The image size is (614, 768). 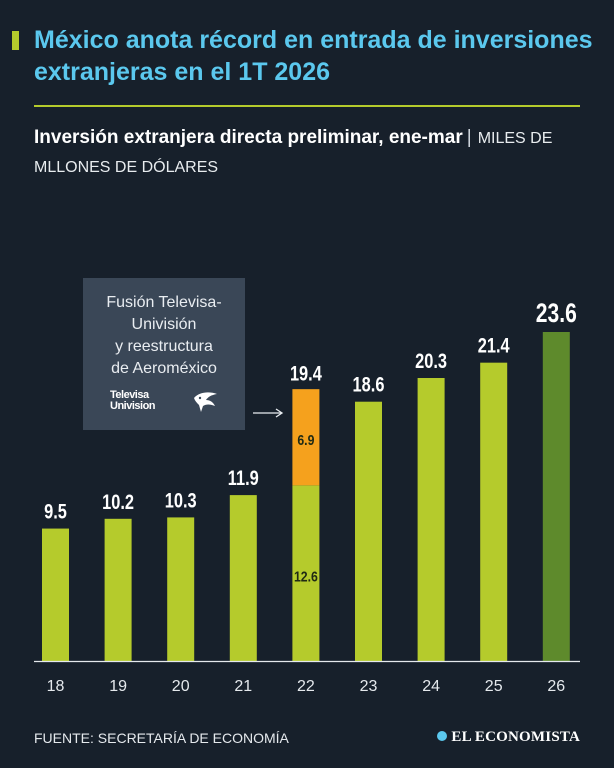 I want to click on subtitle-unit: MILES DE MLLONES DE DÓLARES, so click(x=293, y=153).